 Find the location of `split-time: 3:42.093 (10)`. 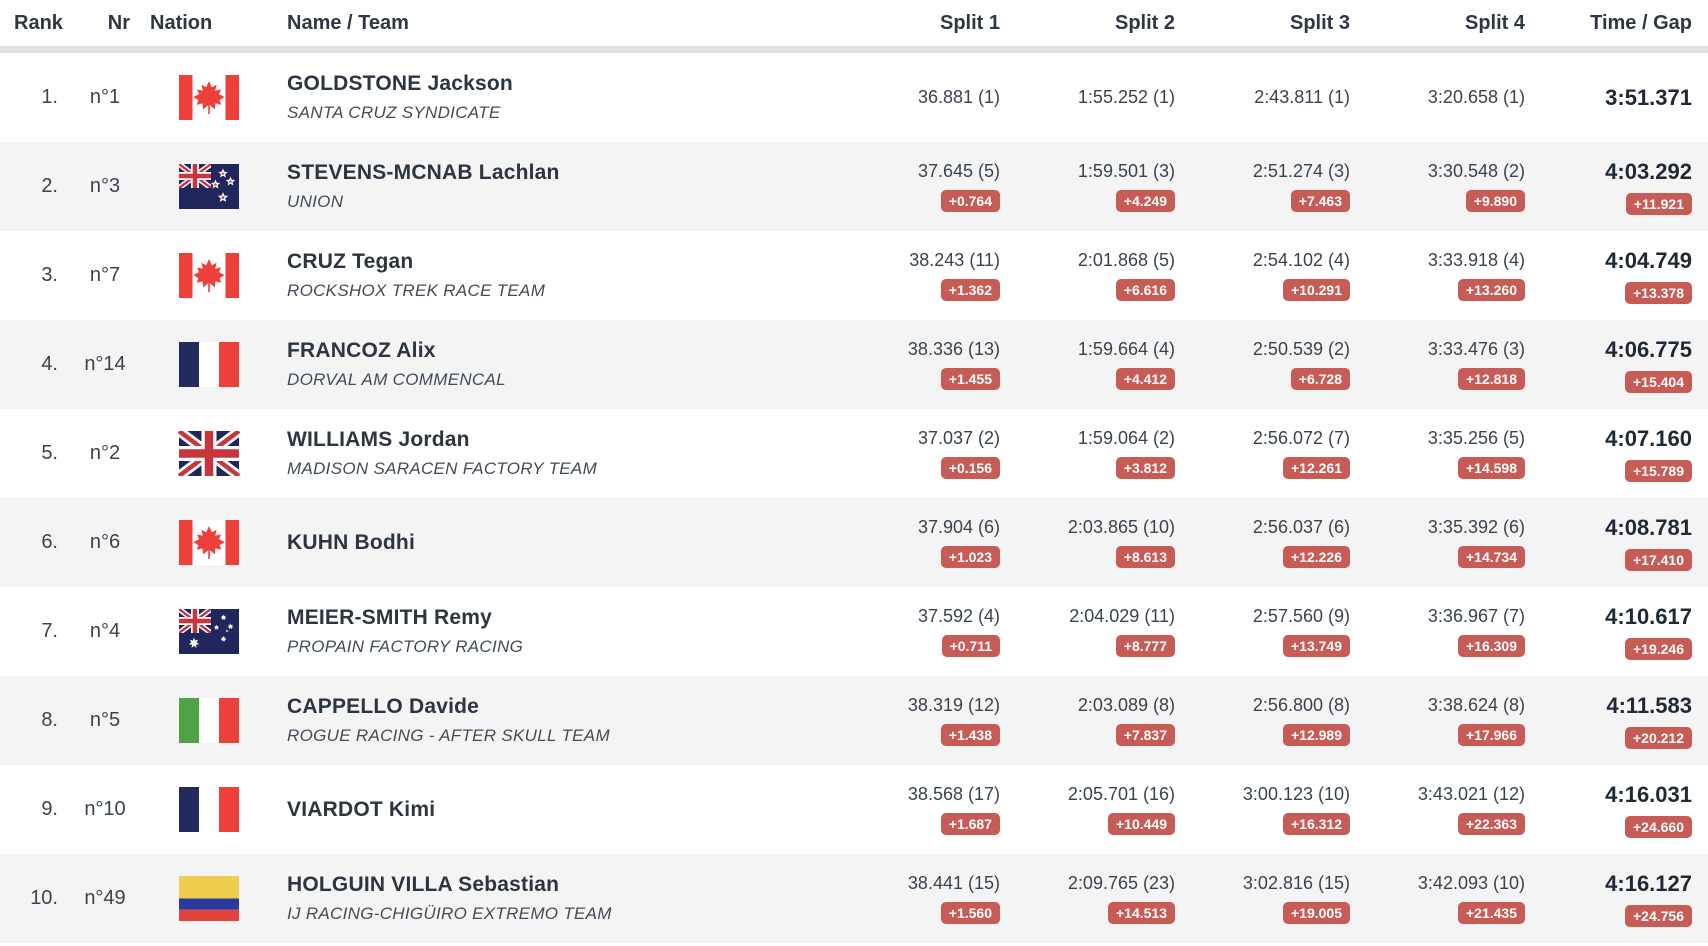

split-time: 3:42.093 (10) is located at coordinates (1471, 883).